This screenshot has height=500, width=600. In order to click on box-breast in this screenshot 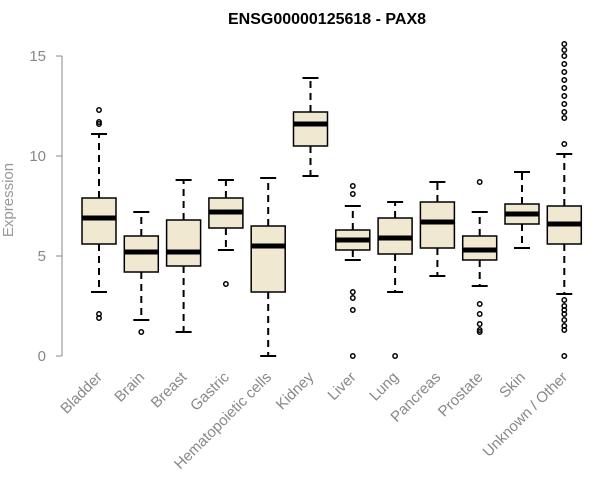, I will do `click(183, 256)`.